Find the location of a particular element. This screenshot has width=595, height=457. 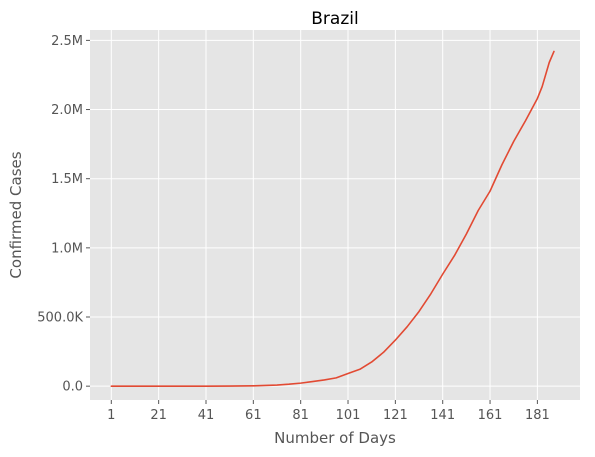

x-tick-label: 21 is located at coordinates (158, 415).